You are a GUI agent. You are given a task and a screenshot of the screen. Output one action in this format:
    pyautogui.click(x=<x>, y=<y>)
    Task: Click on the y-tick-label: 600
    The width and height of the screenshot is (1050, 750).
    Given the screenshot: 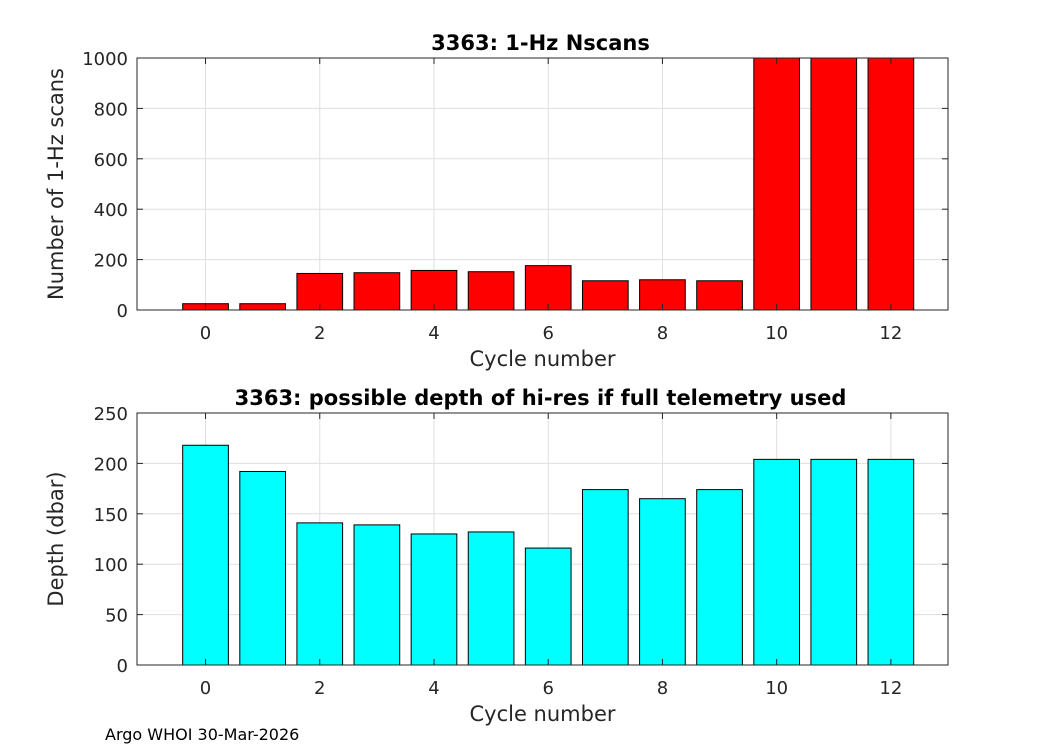 What is the action you would take?
    pyautogui.click(x=111, y=160)
    